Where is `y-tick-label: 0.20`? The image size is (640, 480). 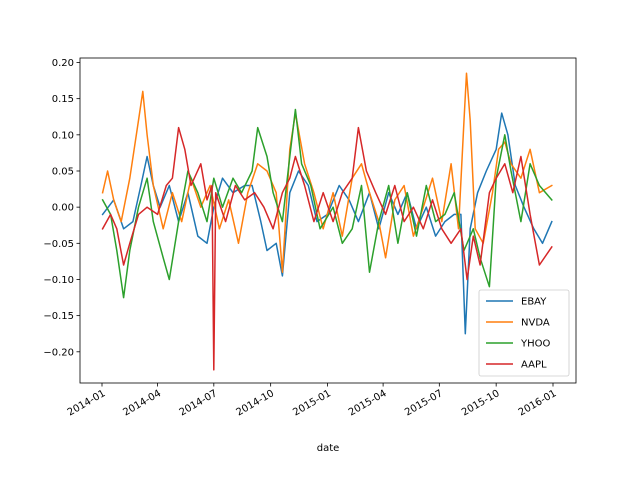 y-tick-label: 0.20 is located at coordinates (63, 63).